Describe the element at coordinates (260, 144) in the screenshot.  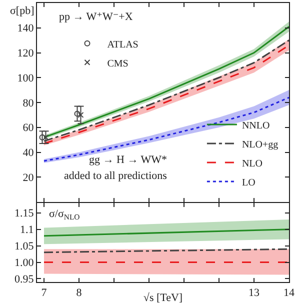
I see `legend-label: NLO+gg` at that location.